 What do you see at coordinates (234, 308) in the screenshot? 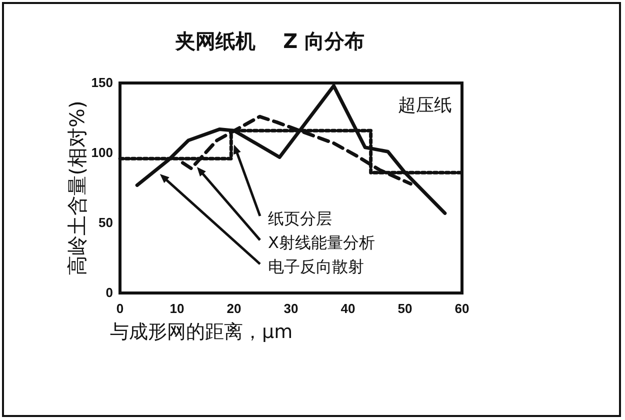
I see `x-tick-label: 20` at bounding box center [234, 308].